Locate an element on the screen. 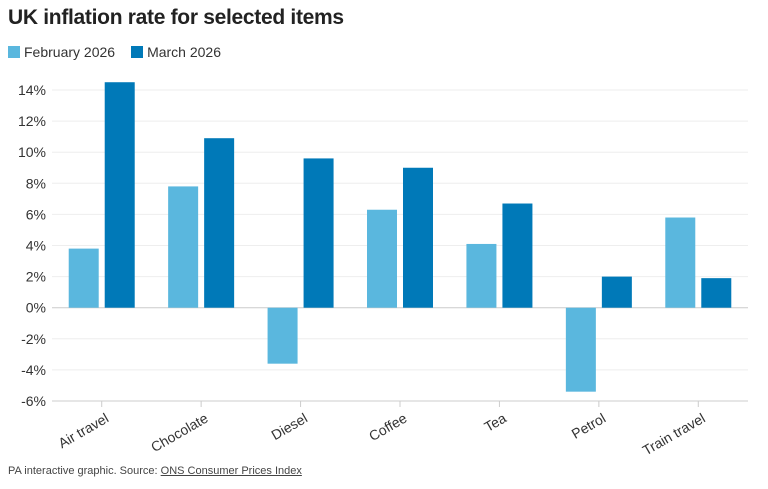 The width and height of the screenshot is (768, 489). y-tick-label: 0% is located at coordinates (36, 308).